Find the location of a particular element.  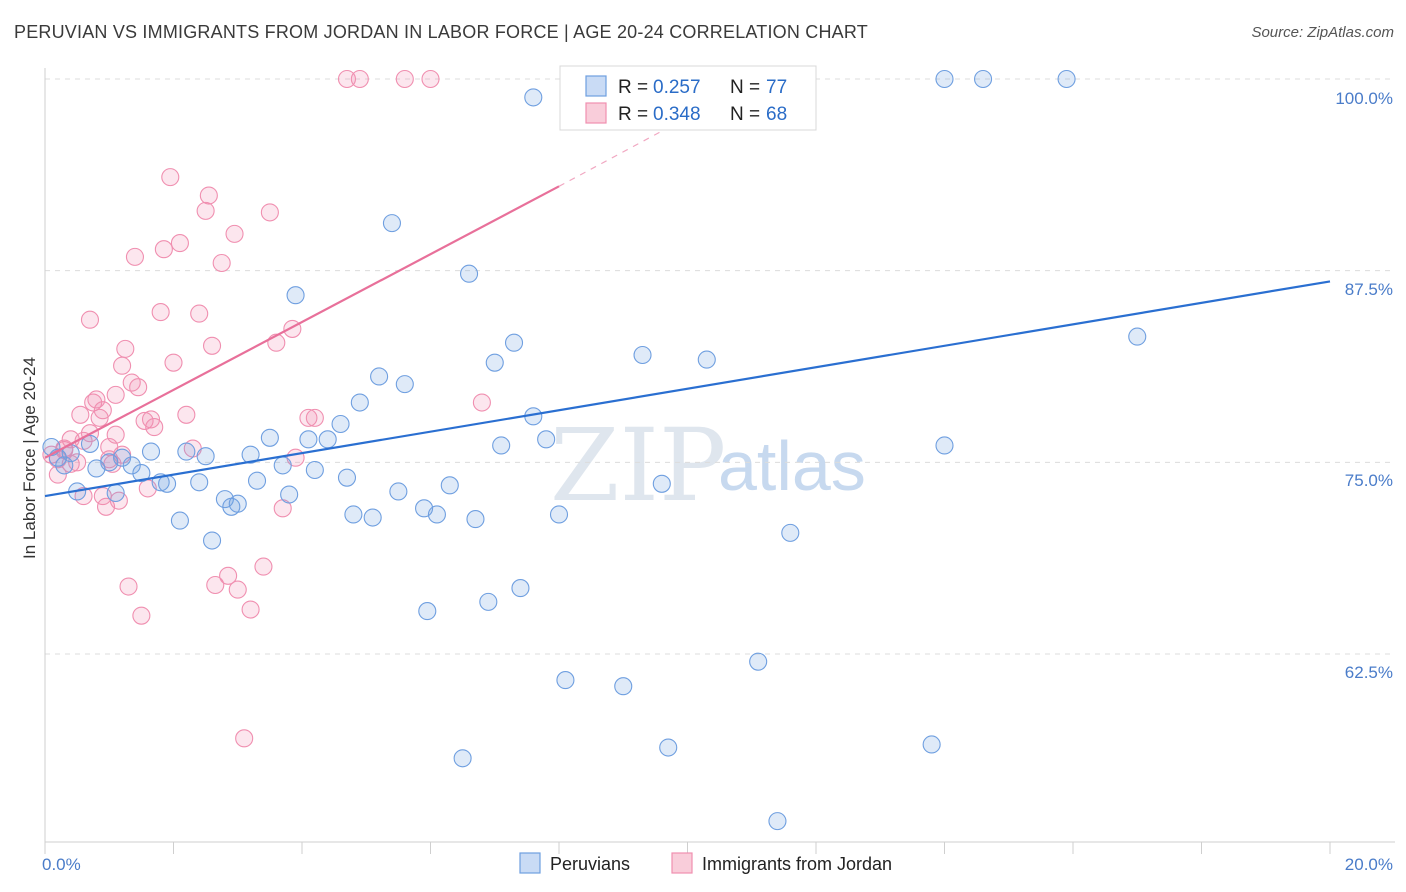

legend-n-label-jordan: N = is located at coordinates (745, 114).